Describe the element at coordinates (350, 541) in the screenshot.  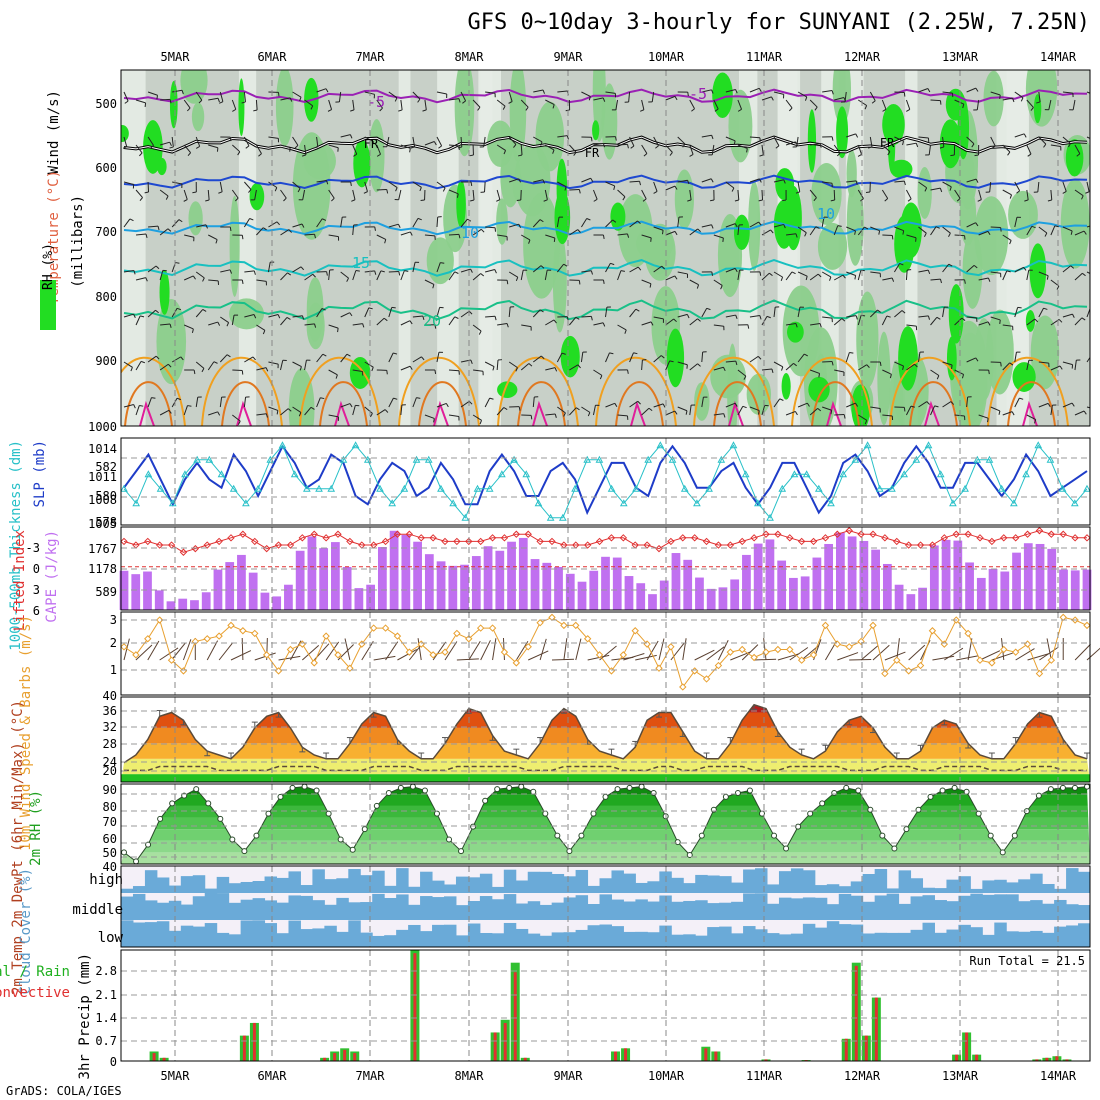
I see `li-point` at that location.